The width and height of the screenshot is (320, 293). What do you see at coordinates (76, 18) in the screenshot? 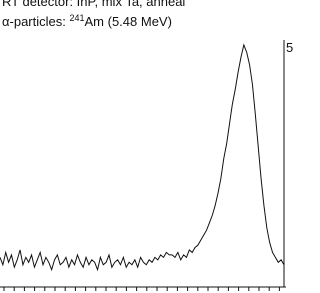
I see `annotation-superscript: 241` at bounding box center [76, 18].